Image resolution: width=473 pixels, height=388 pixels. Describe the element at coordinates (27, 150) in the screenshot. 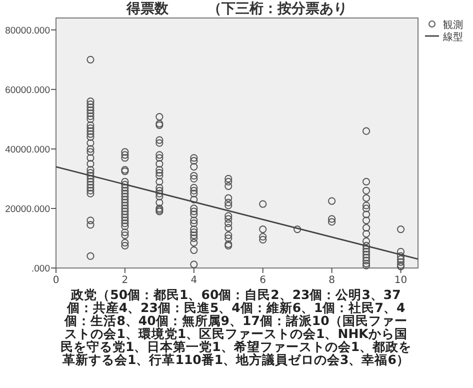

I see `y-tick-label: 40000.000` at that location.